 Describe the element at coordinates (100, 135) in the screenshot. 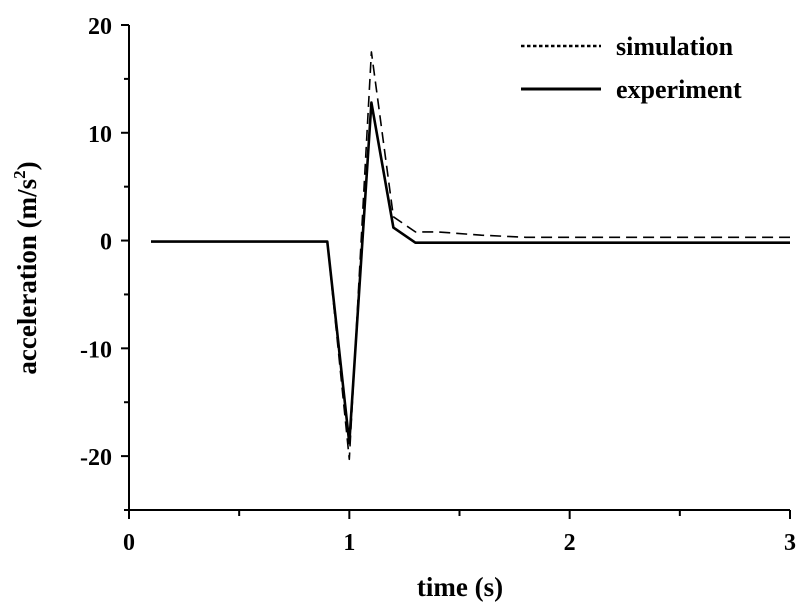

I see `y-tick-label: 10` at that location.